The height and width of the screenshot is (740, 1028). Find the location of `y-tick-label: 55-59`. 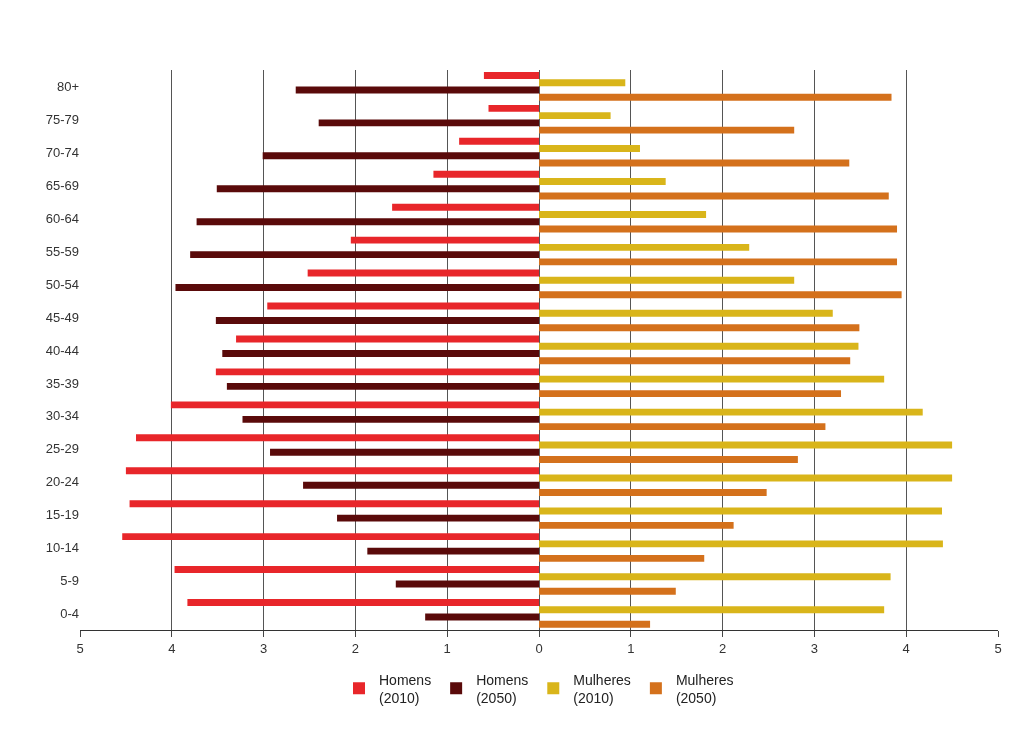

y-tick-label: 55-59 is located at coordinates (62, 251).